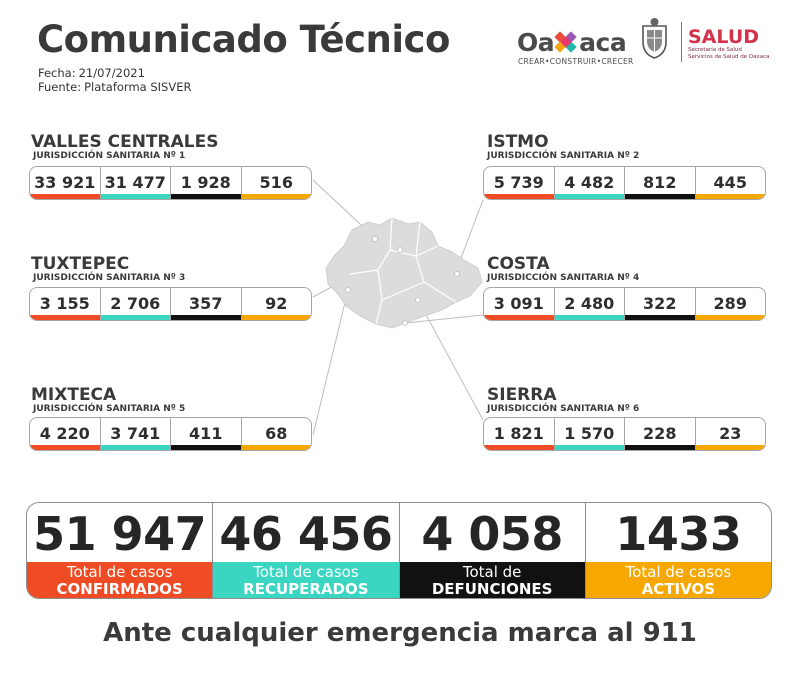 This screenshot has width=800, height=676. Describe the element at coordinates (730, 304) in the screenshot. I see `stat-activos: 289` at that location.